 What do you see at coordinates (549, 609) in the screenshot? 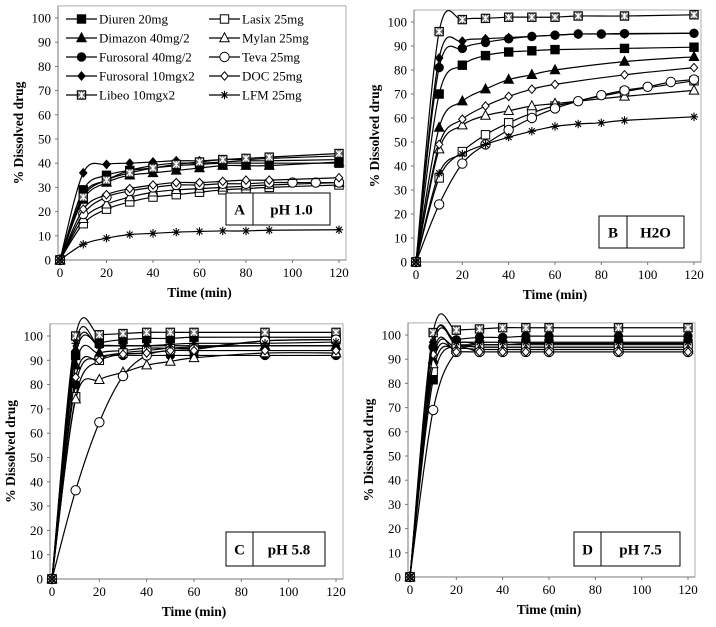
I see `x-axis-title: Time (min)` at bounding box center [549, 609].